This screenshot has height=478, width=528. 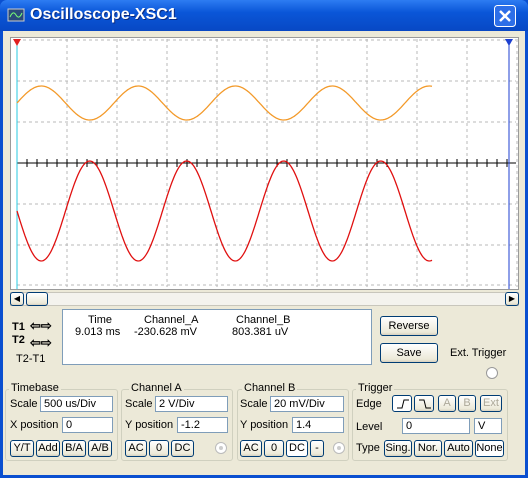 What do you see at coordinates (74, 448) in the screenshot?
I see `mode-button: B/A` at bounding box center [74, 448].